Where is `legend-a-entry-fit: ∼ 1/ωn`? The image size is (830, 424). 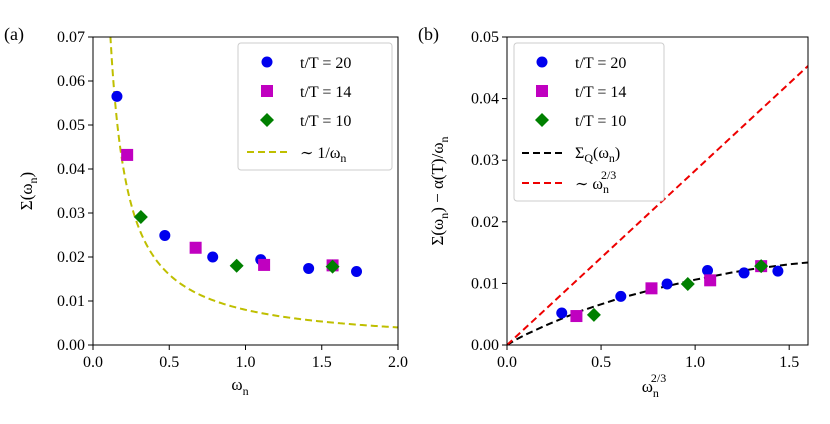
legend-a-entry-fit: ∼ 1/ωn is located at coordinates (323, 155).